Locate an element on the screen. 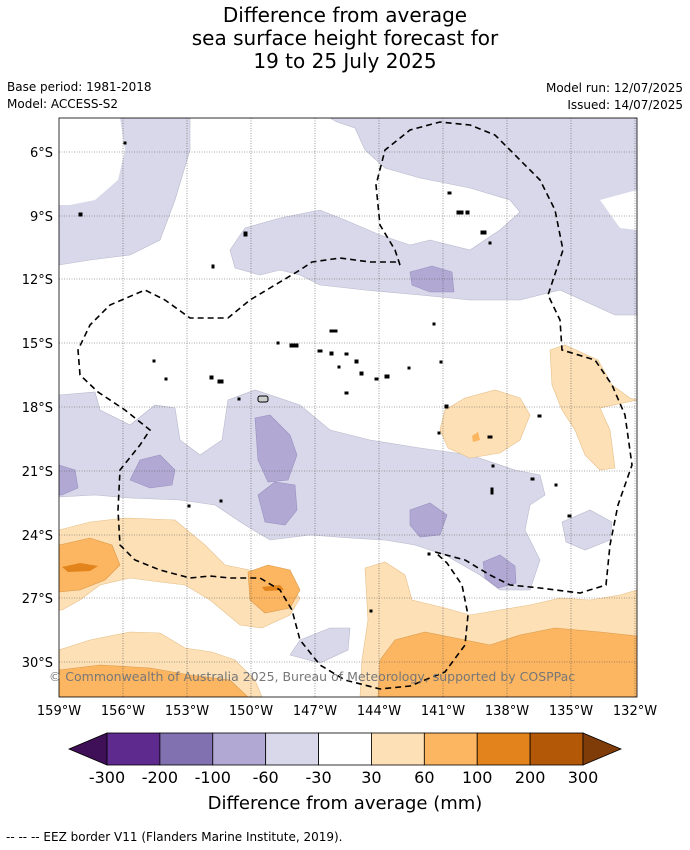  lat-label-9s: 9°S is located at coordinates (41, 217).